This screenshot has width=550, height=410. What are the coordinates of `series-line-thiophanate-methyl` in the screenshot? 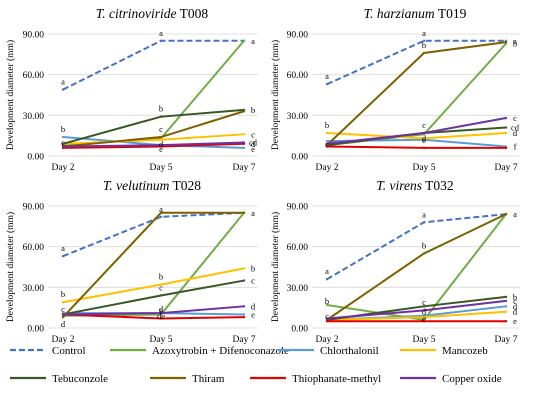 It's located at (416, 147).